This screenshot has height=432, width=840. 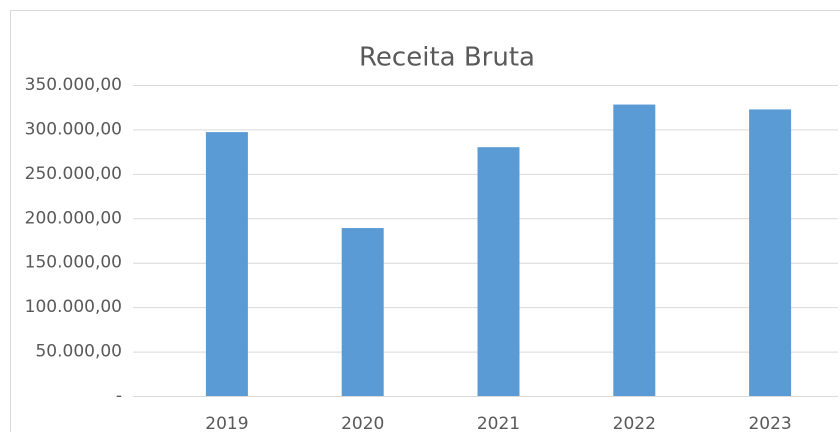 What do you see at coordinates (73, 85) in the screenshot?
I see `y-tick-label: 350.000,00` at bounding box center [73, 85].